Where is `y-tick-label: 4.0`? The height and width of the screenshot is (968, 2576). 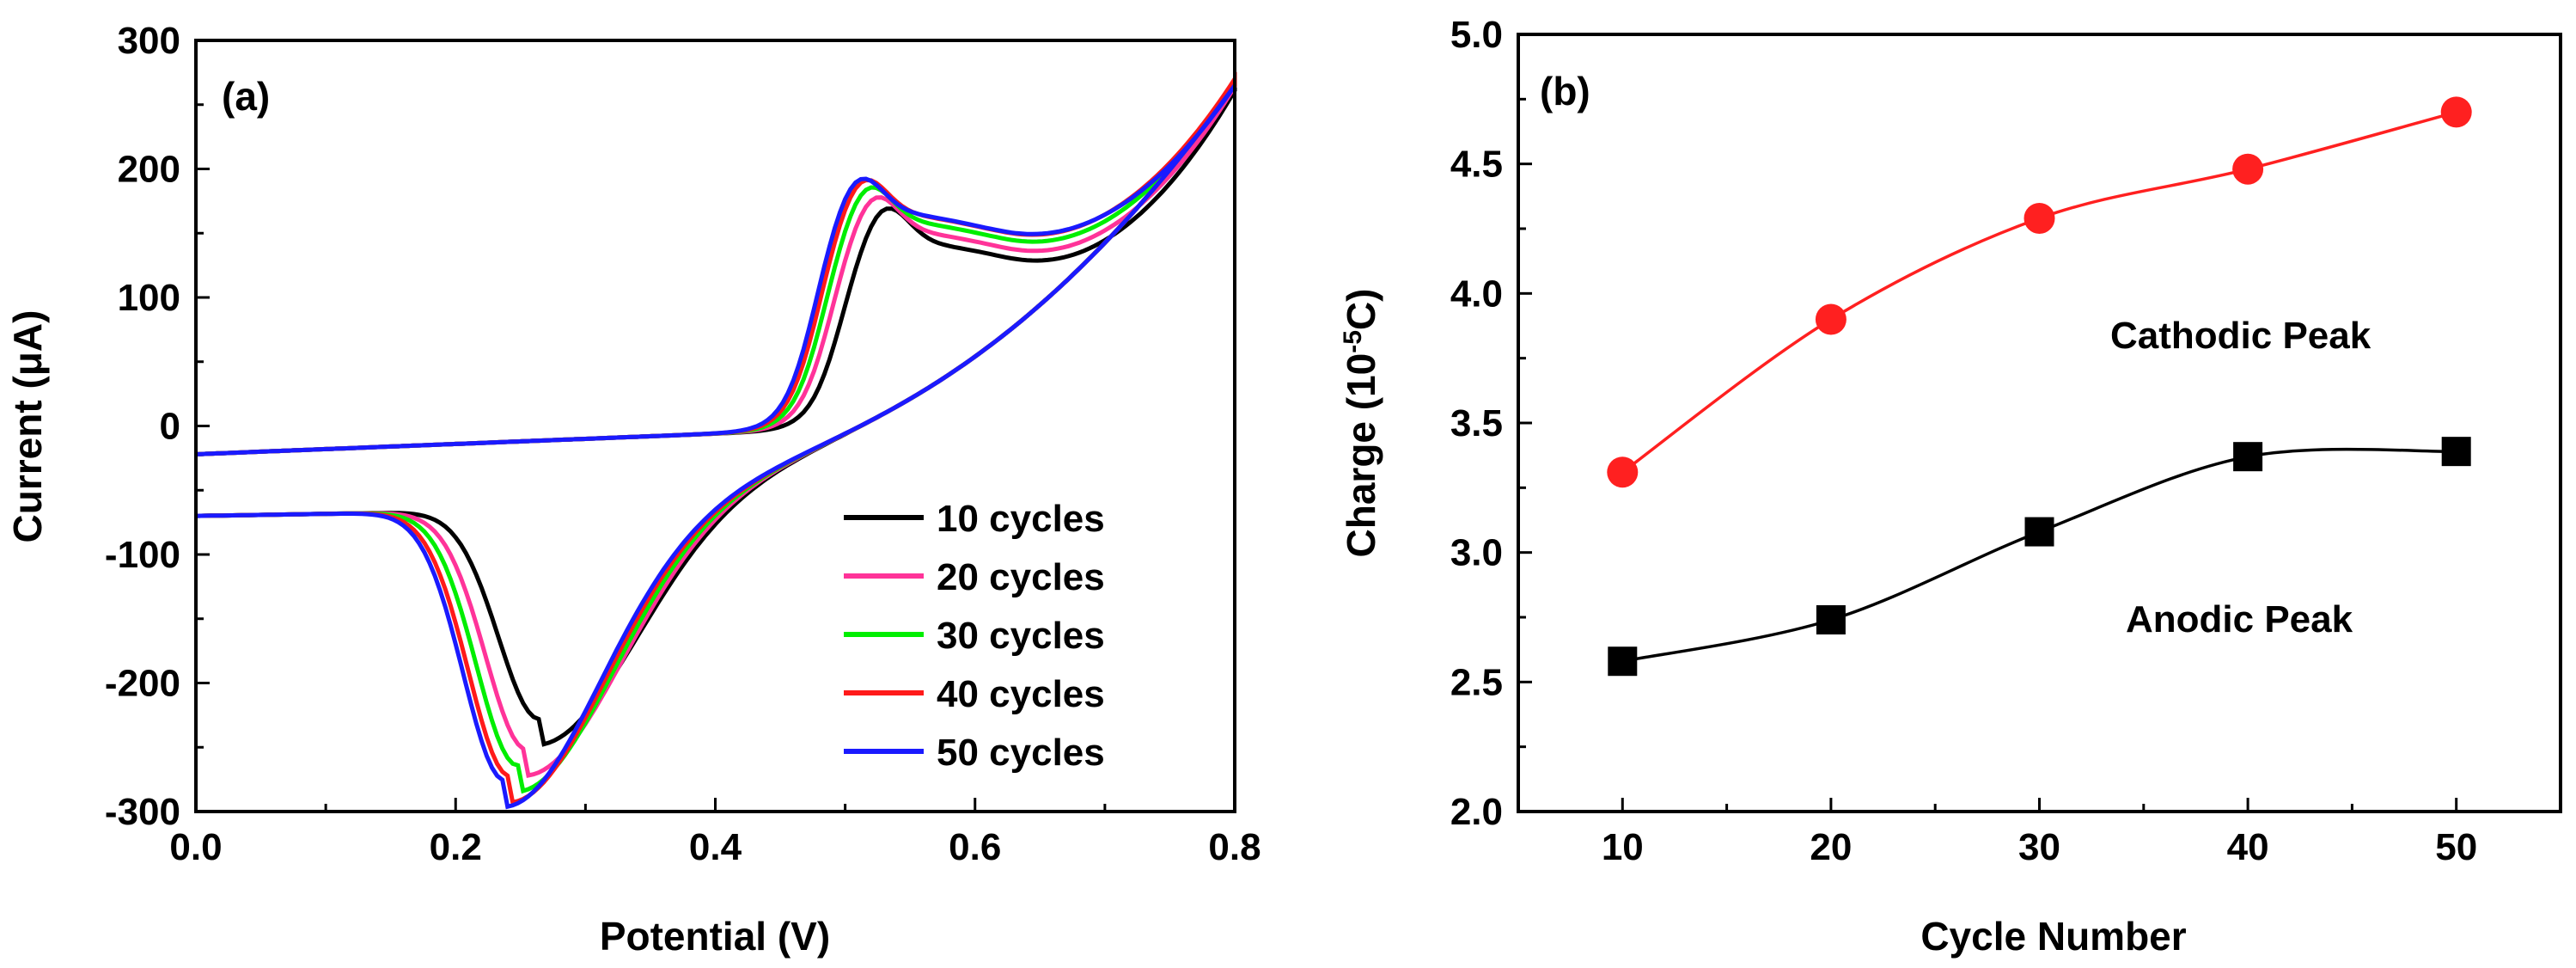
y-tick-label: 4.0 is located at coordinates (1476, 294).